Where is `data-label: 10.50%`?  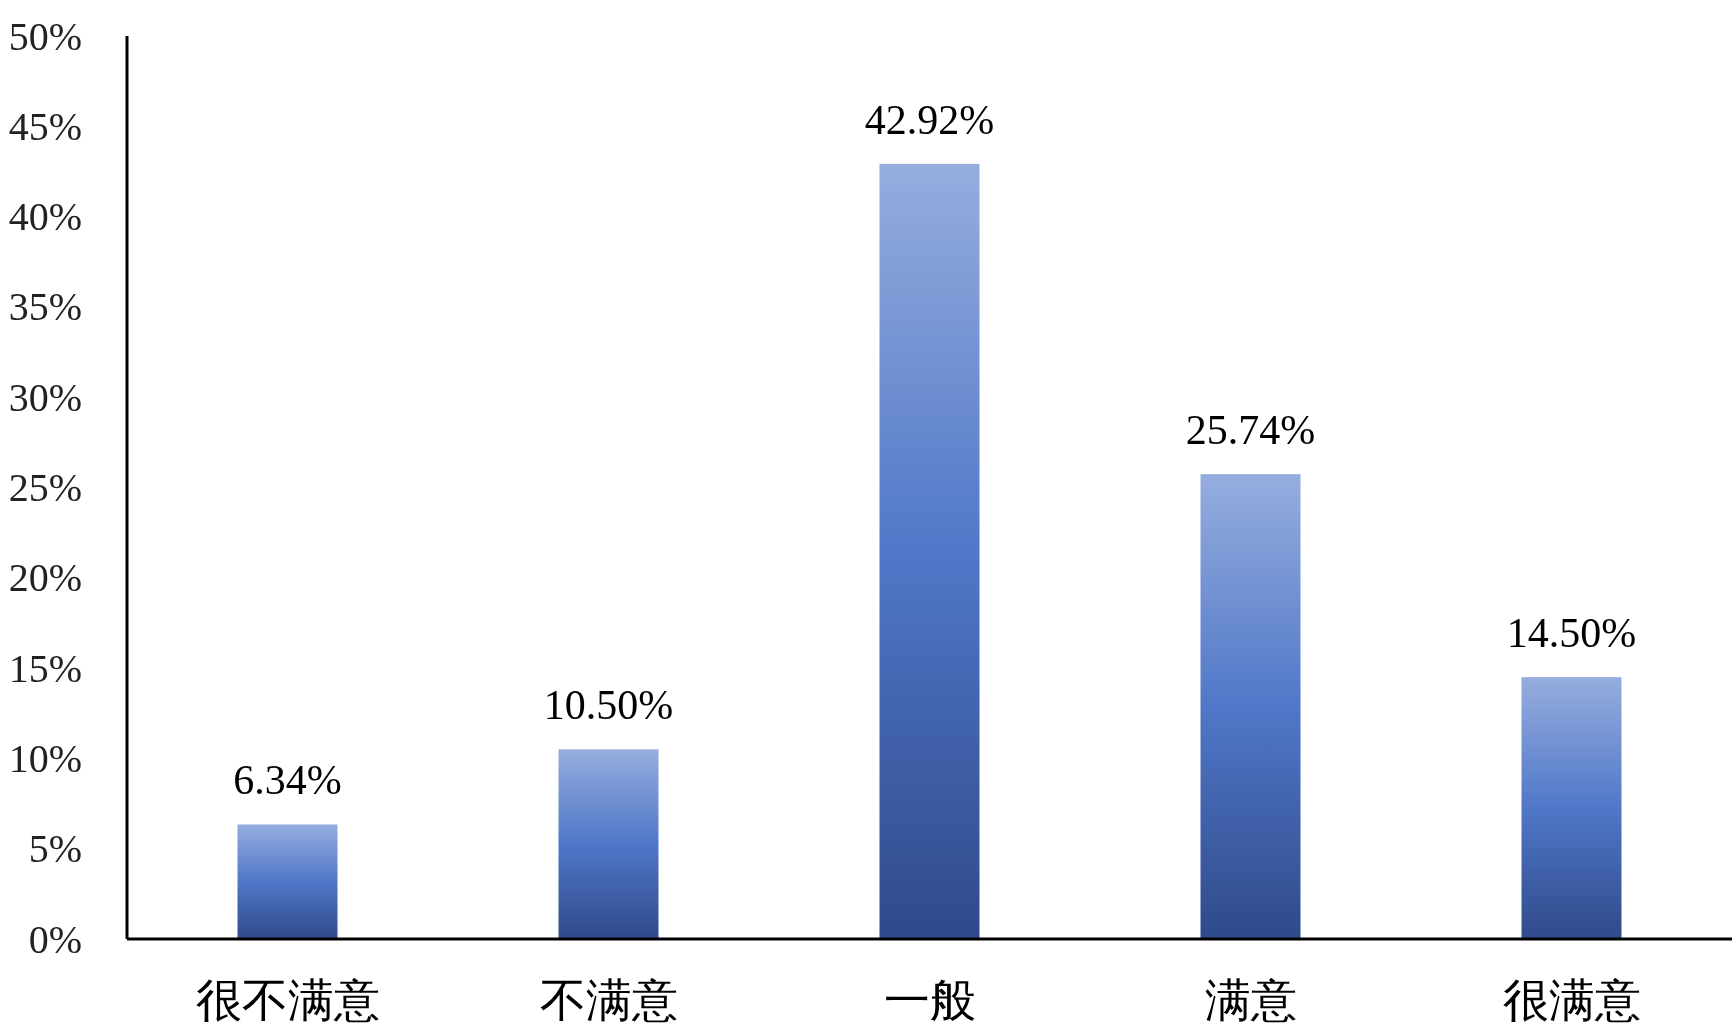 data-label: 10.50% is located at coordinates (608, 705).